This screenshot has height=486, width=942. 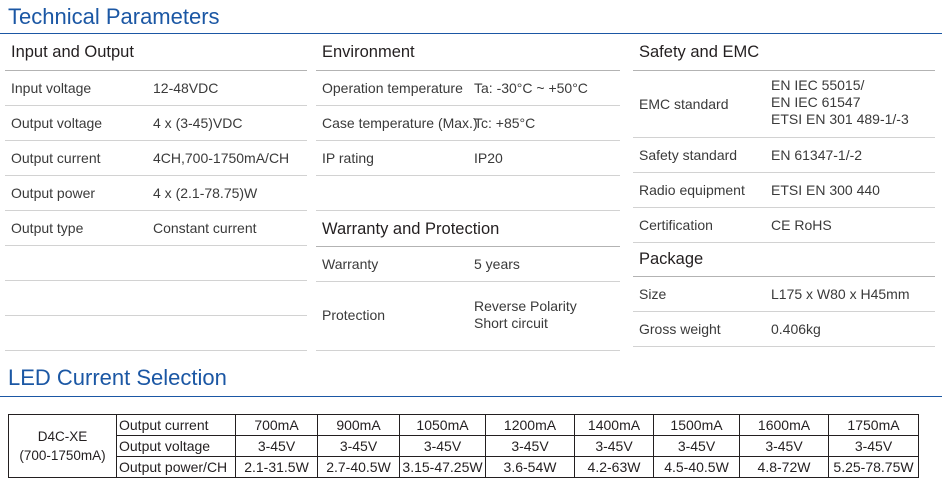 I want to click on row-label: Output current, so click(x=176, y=425).